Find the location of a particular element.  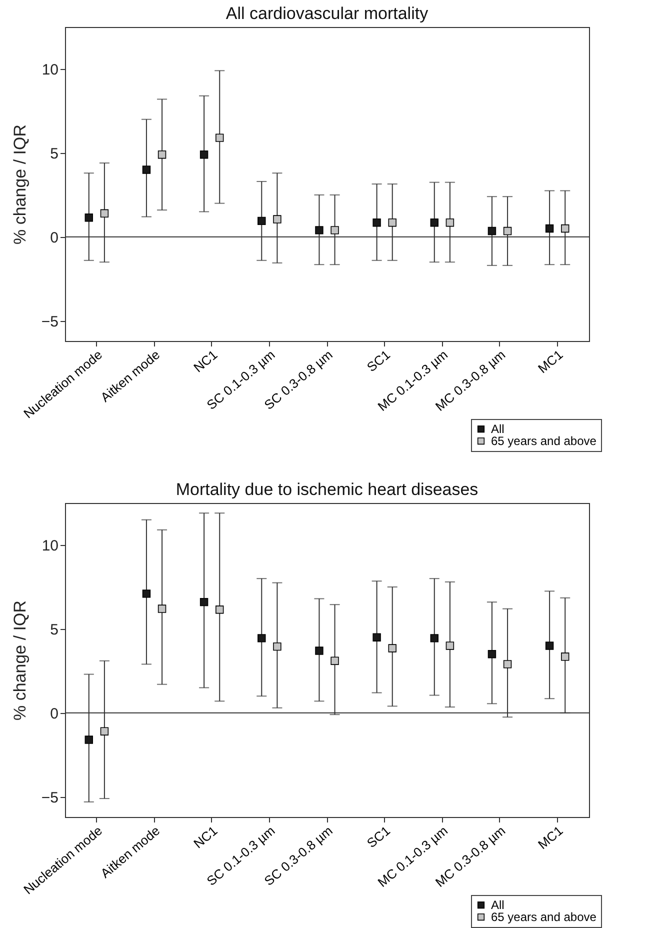

chart-title: All cardiovascular mortality is located at coordinates (327, 13).